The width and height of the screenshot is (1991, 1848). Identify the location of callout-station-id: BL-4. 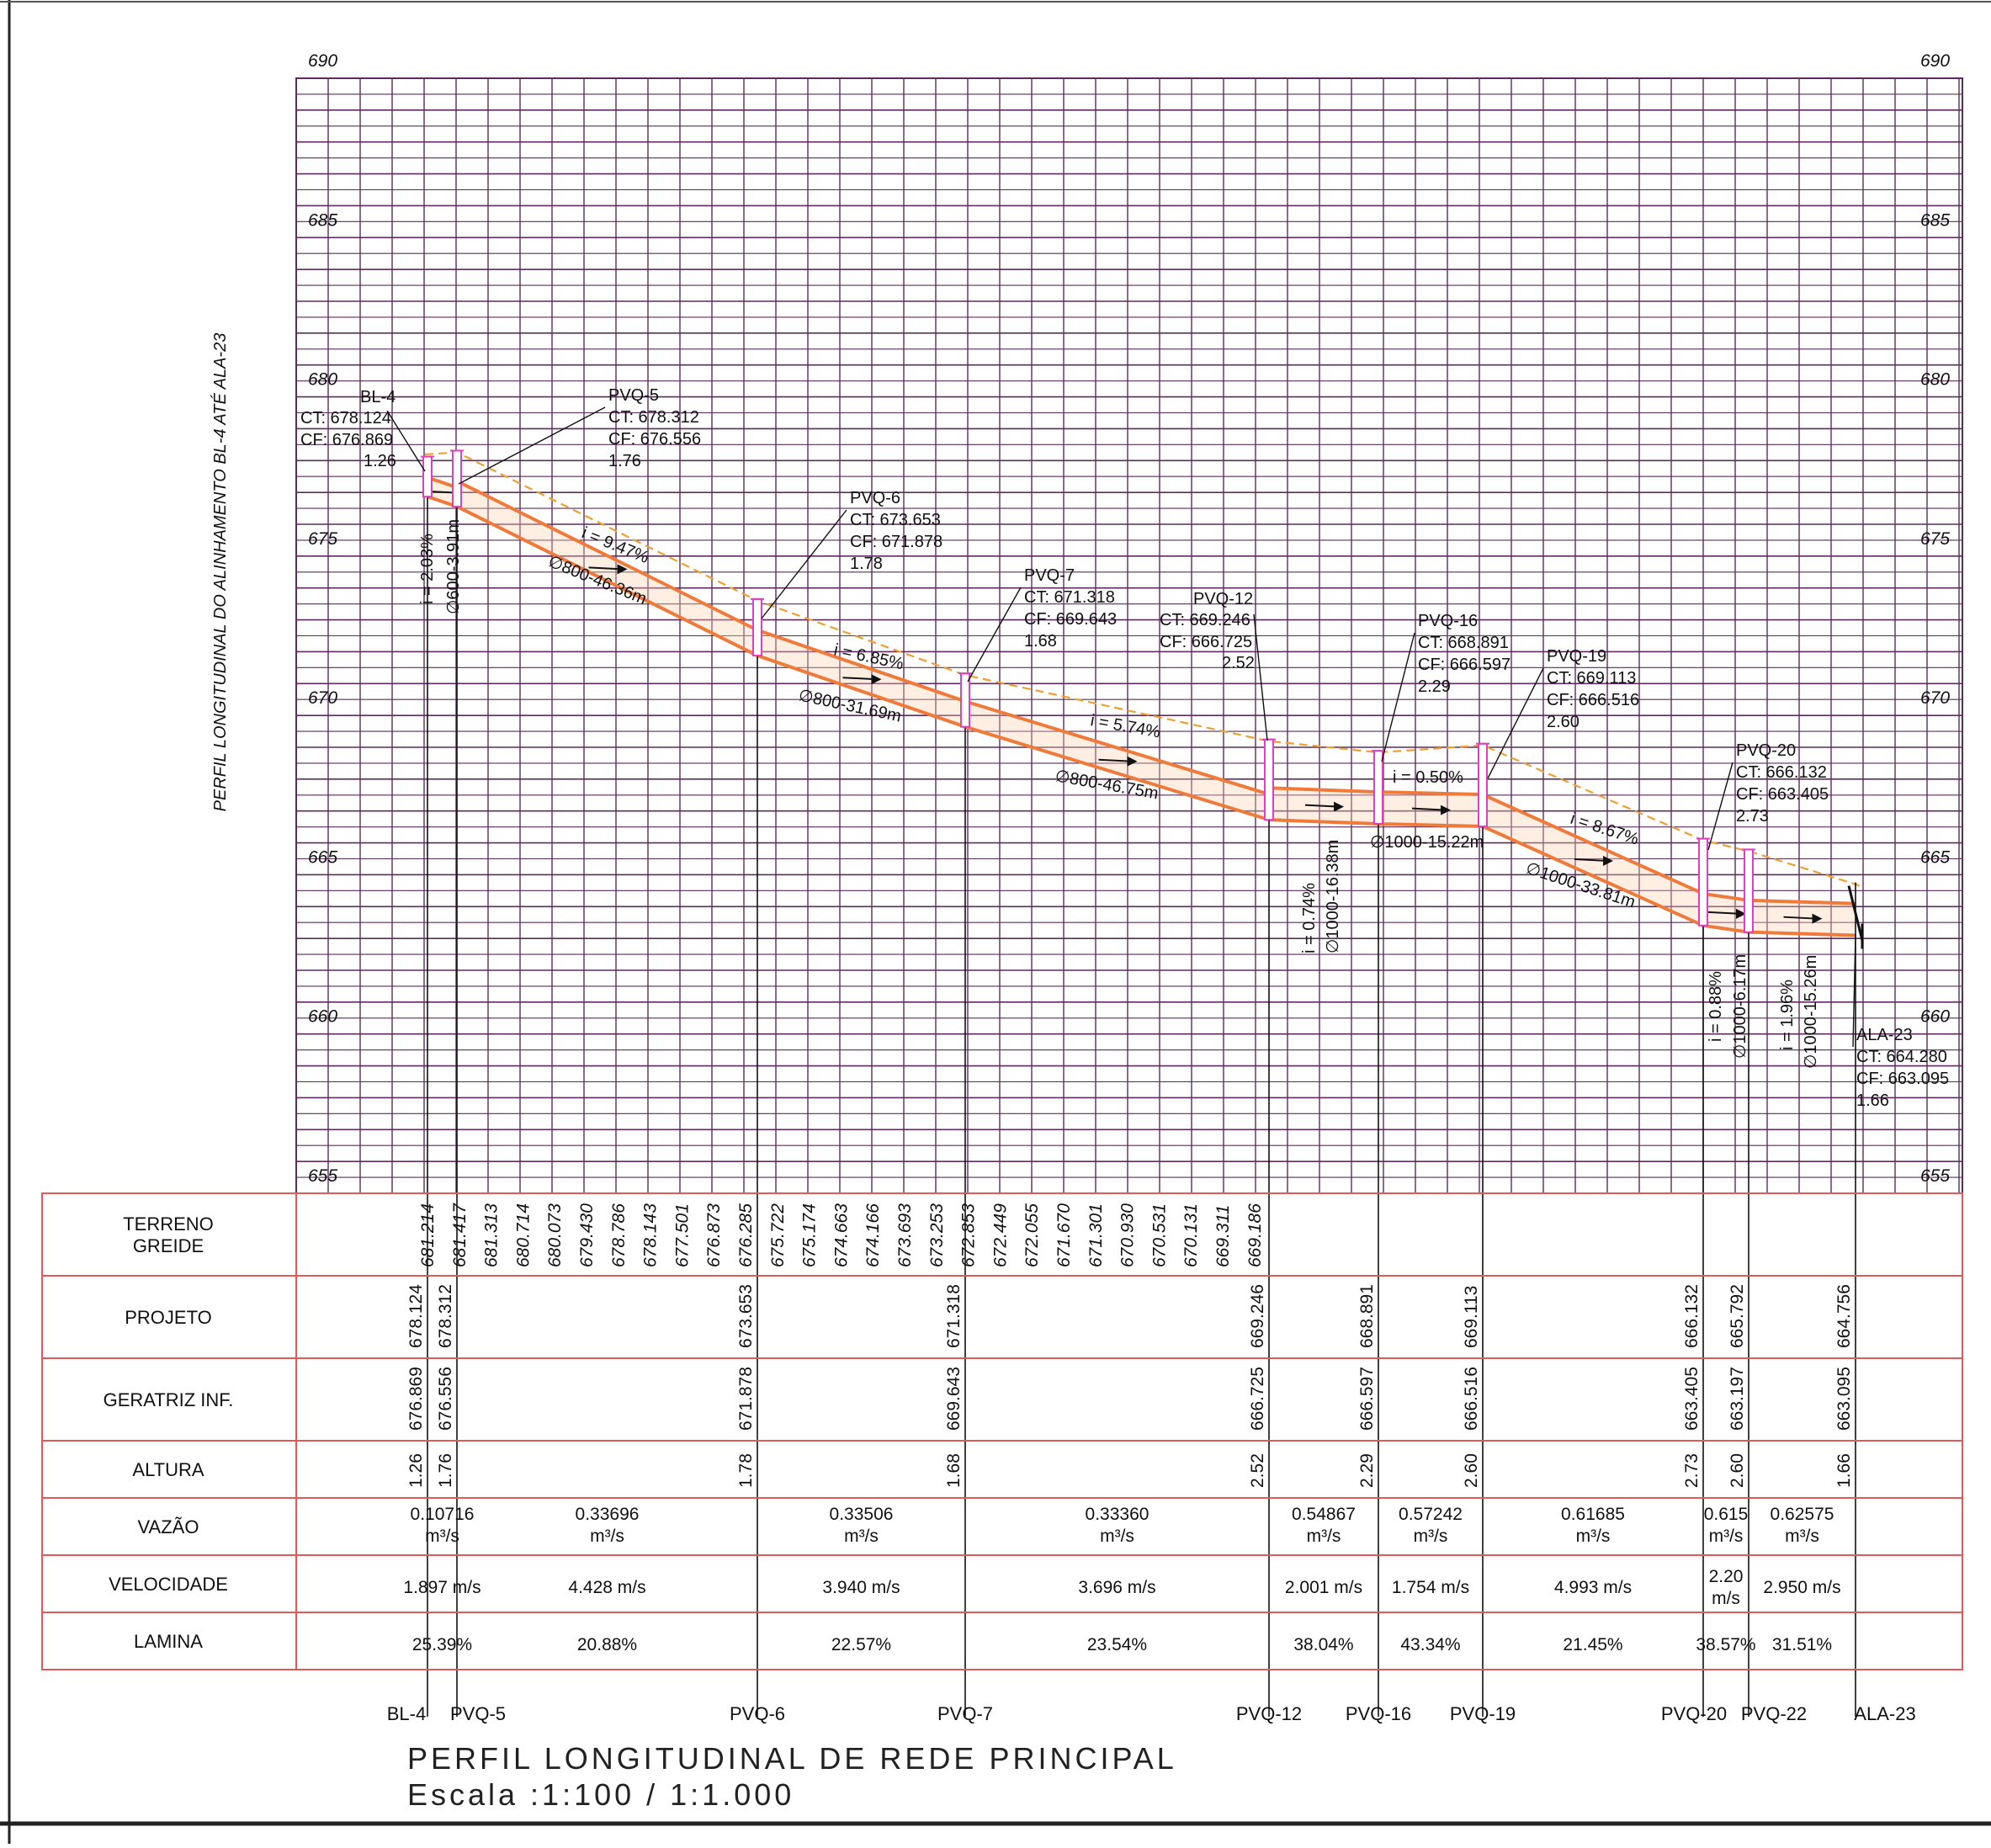
(378, 397).